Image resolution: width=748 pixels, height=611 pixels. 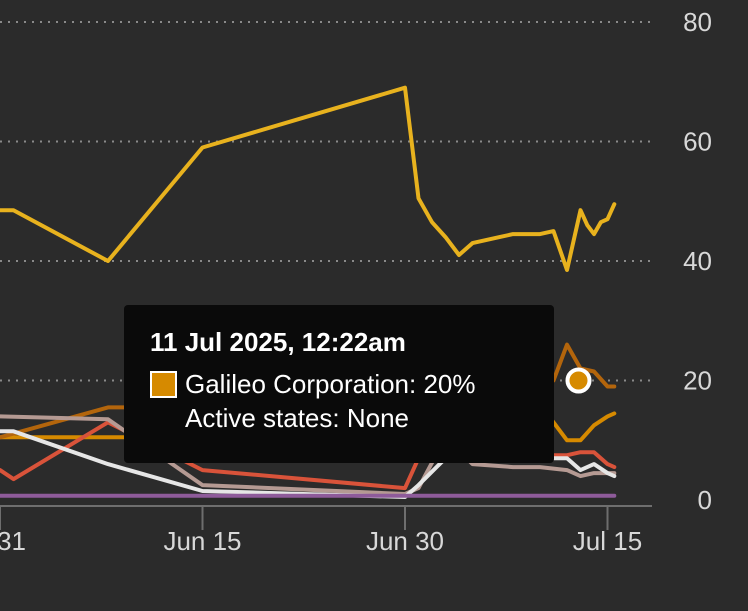 What do you see at coordinates (330, 384) in the screenshot?
I see `tooltip-series-value: Galileo Corporation: 20%` at bounding box center [330, 384].